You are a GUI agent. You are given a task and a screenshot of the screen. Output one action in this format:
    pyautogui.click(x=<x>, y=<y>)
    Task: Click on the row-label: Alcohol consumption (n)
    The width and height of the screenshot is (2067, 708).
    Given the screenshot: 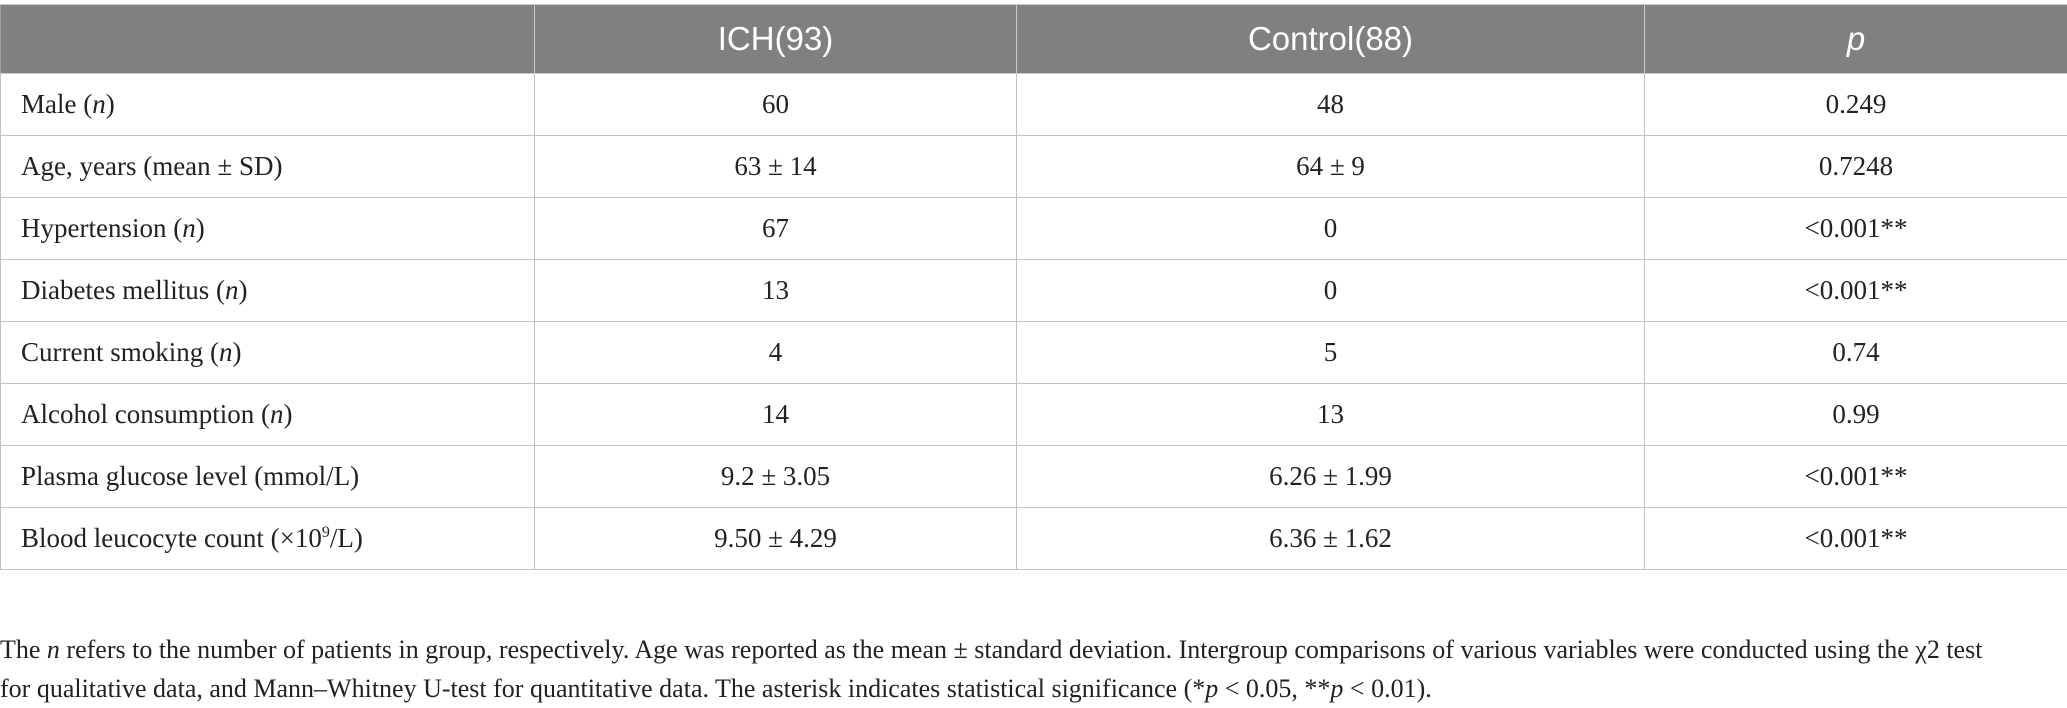 What is the action you would take?
    pyautogui.click(x=267, y=414)
    